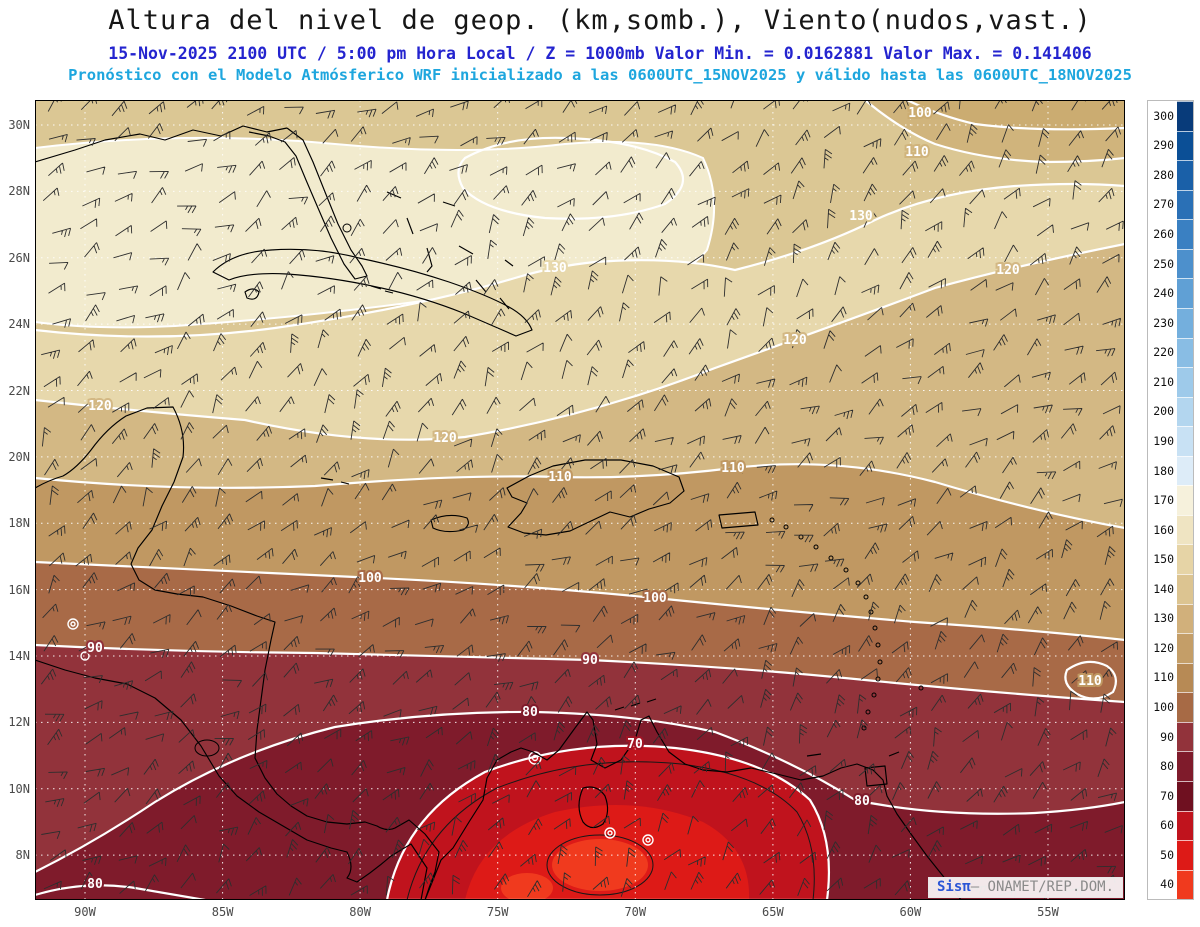  What do you see at coordinates (1170, 322) in the screenshot?
I see `colorbar-row: 230` at bounding box center [1170, 322].